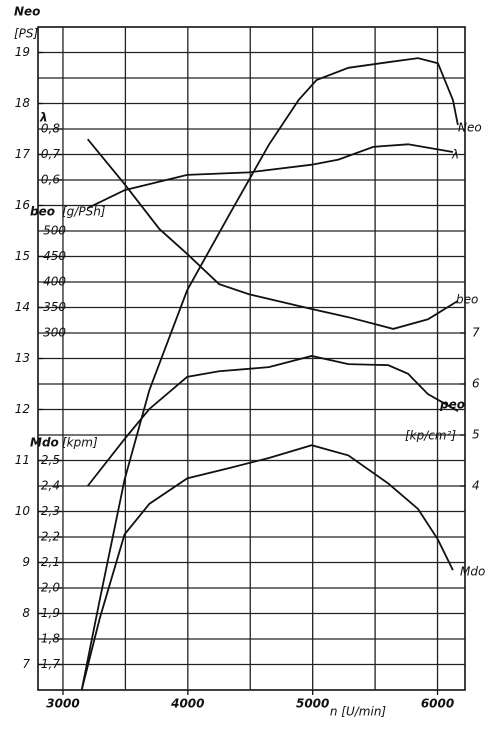  I want to click on axis-unit: [PS], so click(26, 34).